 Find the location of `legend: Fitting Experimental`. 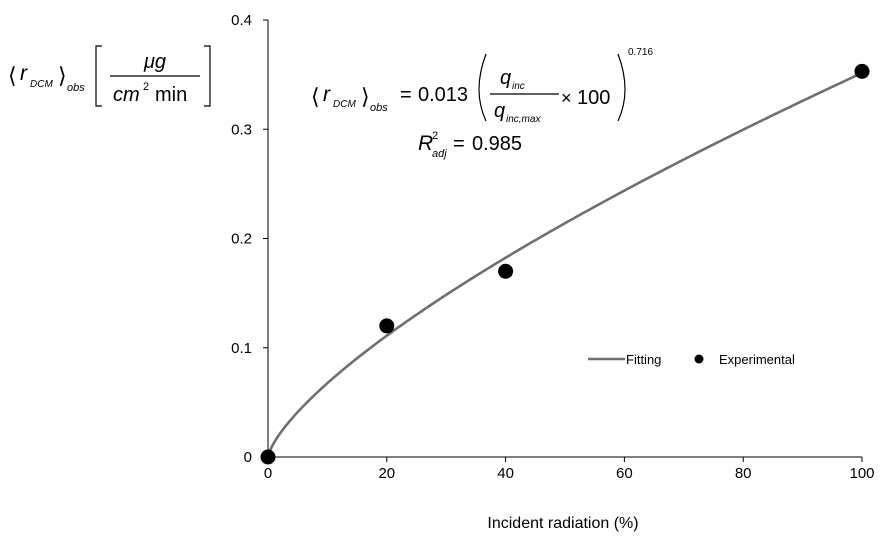

legend: Fitting Experimental is located at coordinates (691, 359).